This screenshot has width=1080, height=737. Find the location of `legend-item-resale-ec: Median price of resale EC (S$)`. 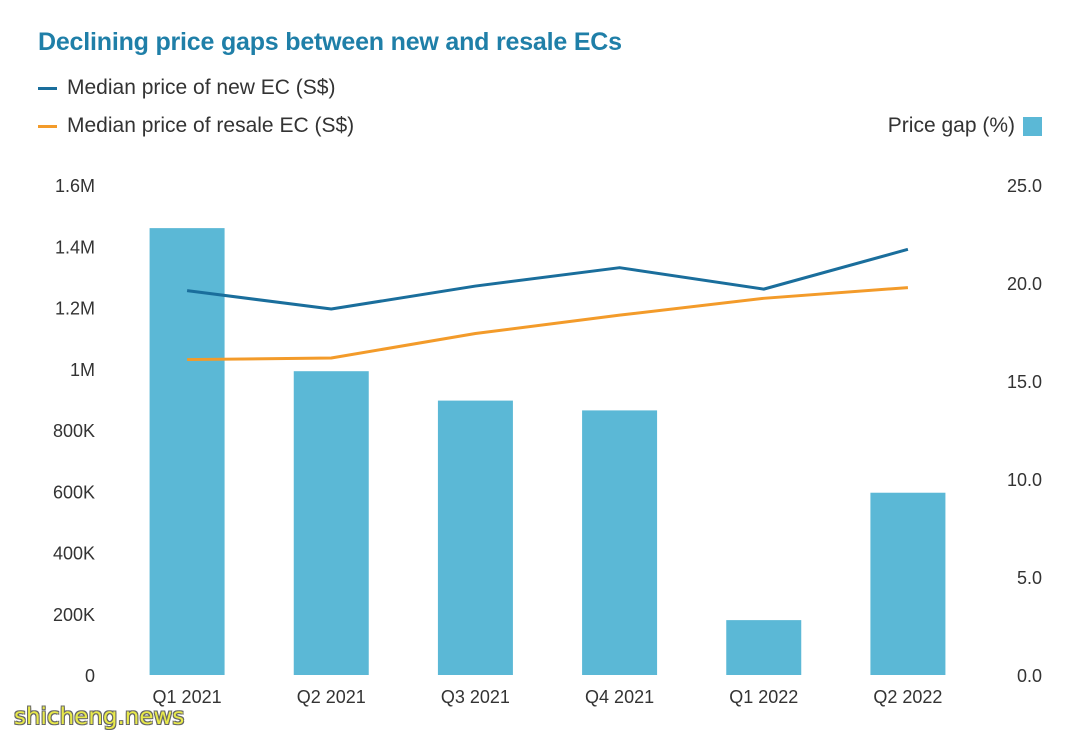

legend-item-resale-ec: Median price of resale EC (S$) is located at coordinates (196, 126).